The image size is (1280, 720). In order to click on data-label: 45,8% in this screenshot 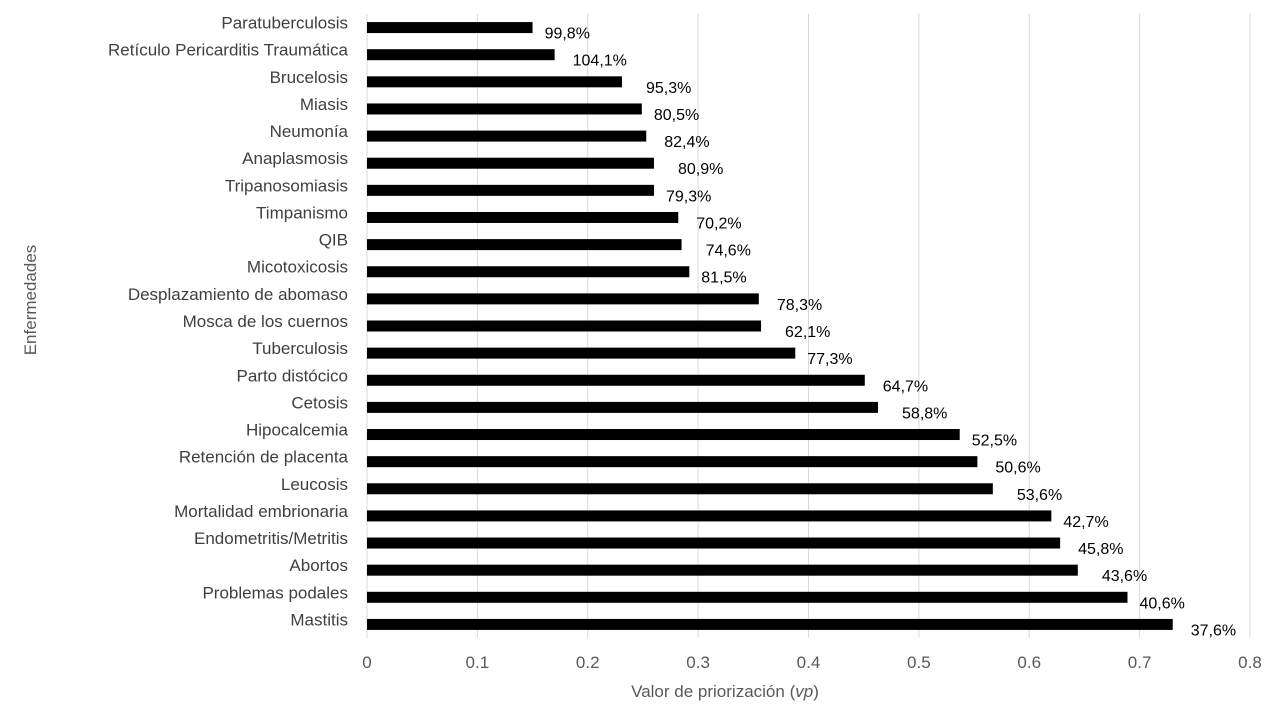, I will do `click(1100, 549)`.